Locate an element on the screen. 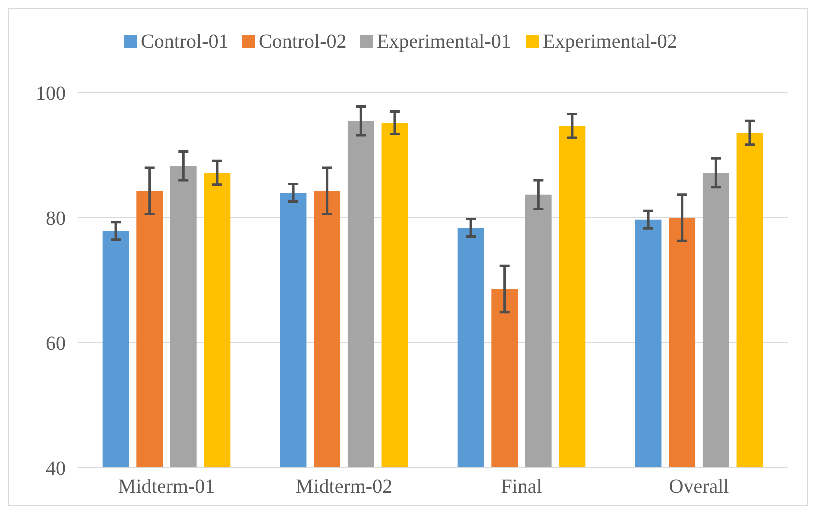  legend-label: Control-02 is located at coordinates (303, 42).